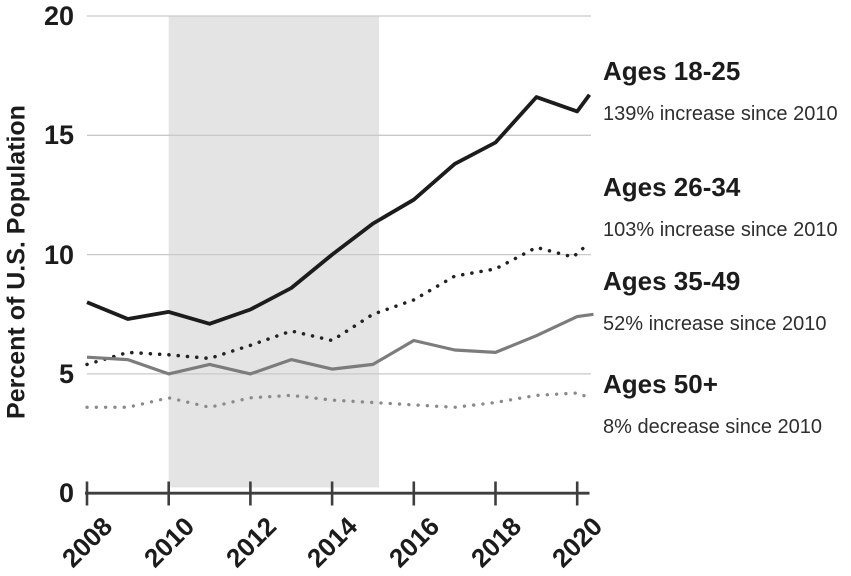 The width and height of the screenshot is (851, 576). What do you see at coordinates (715, 324) in the screenshot?
I see `legend-annotation-ages-35-49: 52% increase since 2010` at bounding box center [715, 324].